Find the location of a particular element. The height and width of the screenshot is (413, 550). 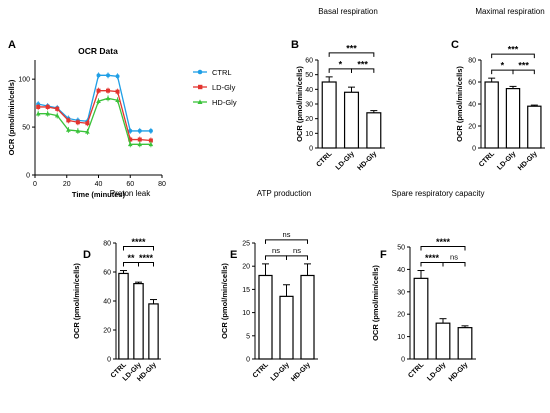

panel-letter: B is located at coordinates (295, 45).